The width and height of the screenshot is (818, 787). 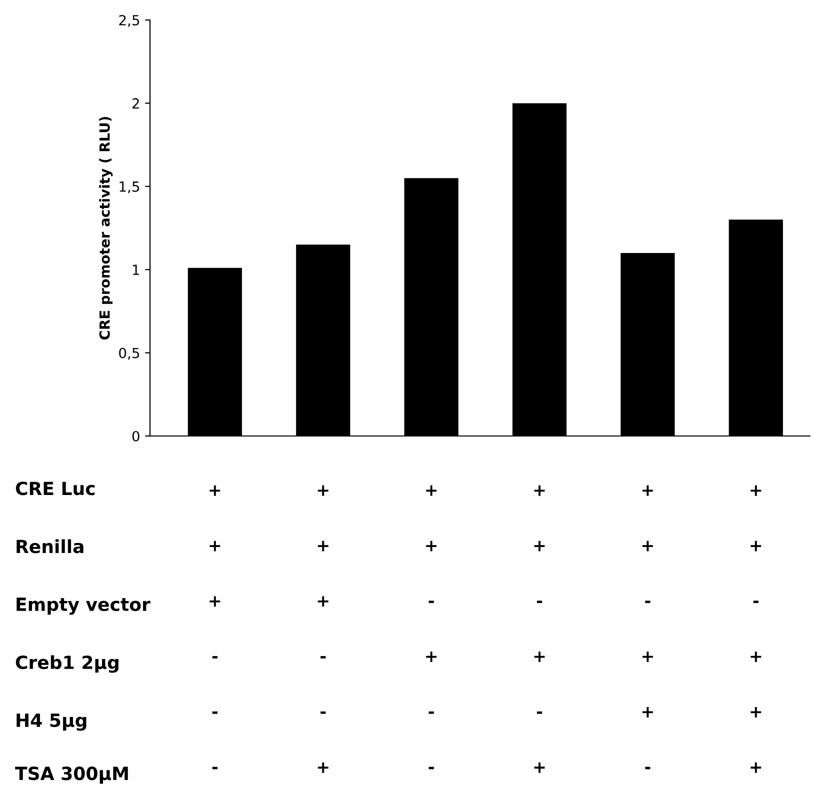 I want to click on y-tick-label: 1, so click(x=135, y=269).